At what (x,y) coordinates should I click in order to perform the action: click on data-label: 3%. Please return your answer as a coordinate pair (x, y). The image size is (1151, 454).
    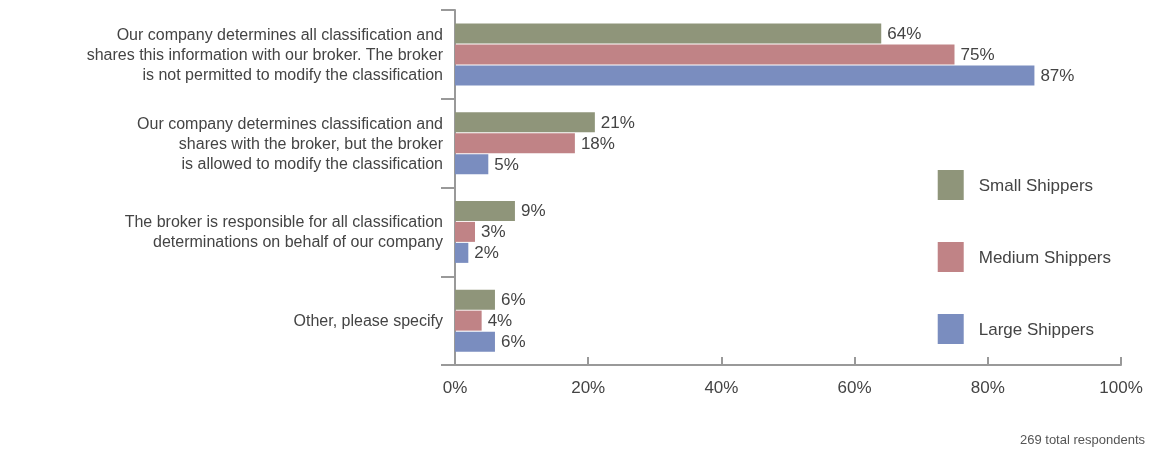
    Looking at the image, I should click on (493, 232).